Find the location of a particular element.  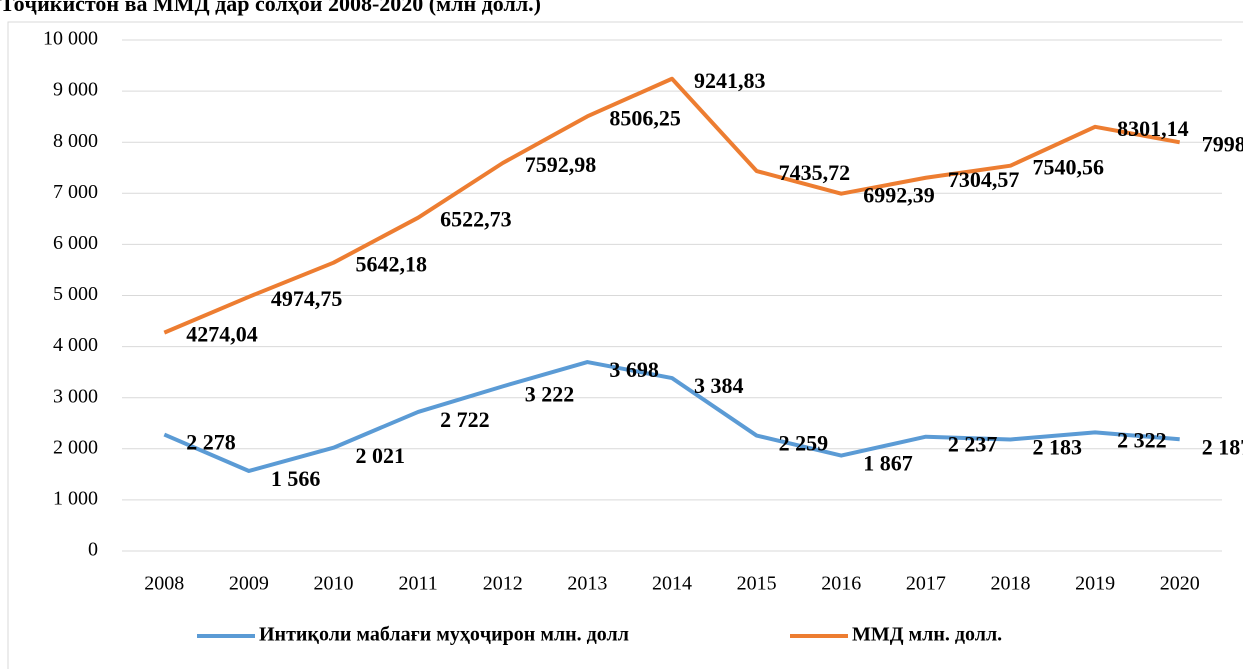

data-label: 8506,25 is located at coordinates (645, 117).